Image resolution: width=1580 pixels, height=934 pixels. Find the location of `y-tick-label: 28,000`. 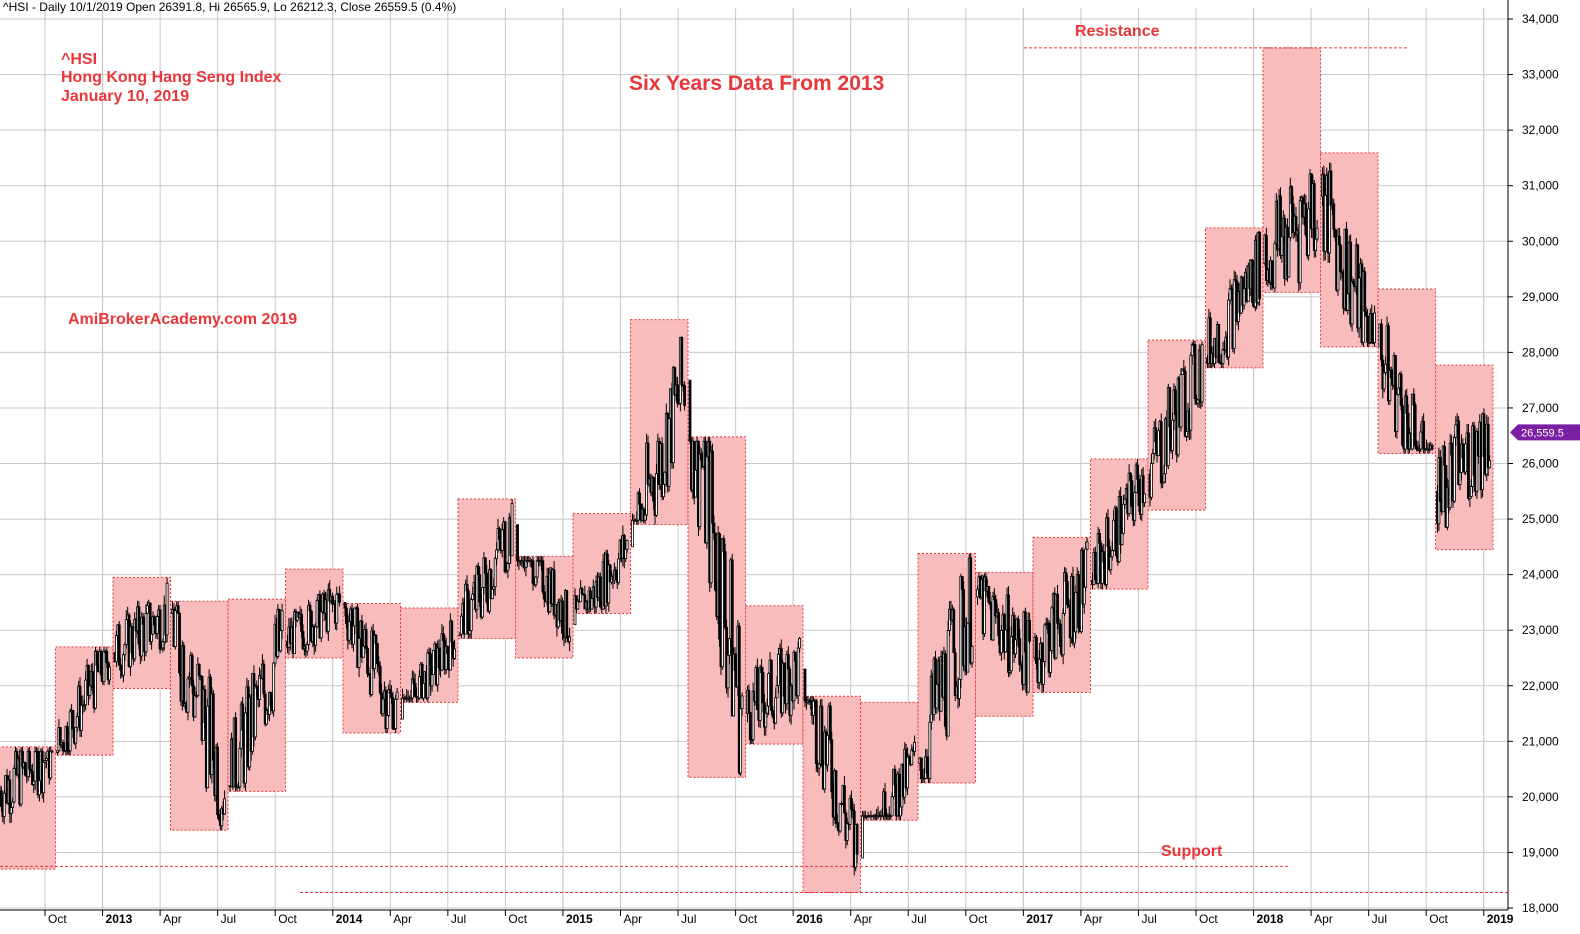

y-tick-label: 28,000 is located at coordinates (1540, 352).